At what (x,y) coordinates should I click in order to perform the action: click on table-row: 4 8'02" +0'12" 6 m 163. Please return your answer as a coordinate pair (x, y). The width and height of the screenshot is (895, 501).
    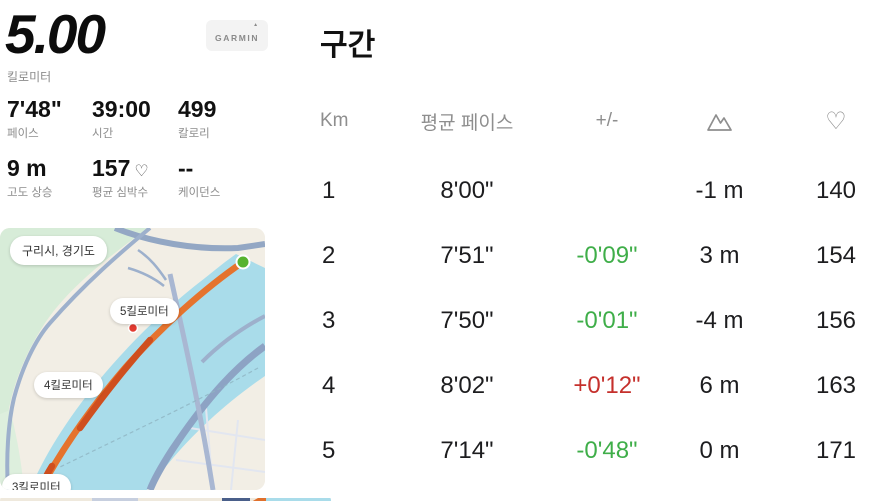
    Looking at the image, I should click on (606, 385).